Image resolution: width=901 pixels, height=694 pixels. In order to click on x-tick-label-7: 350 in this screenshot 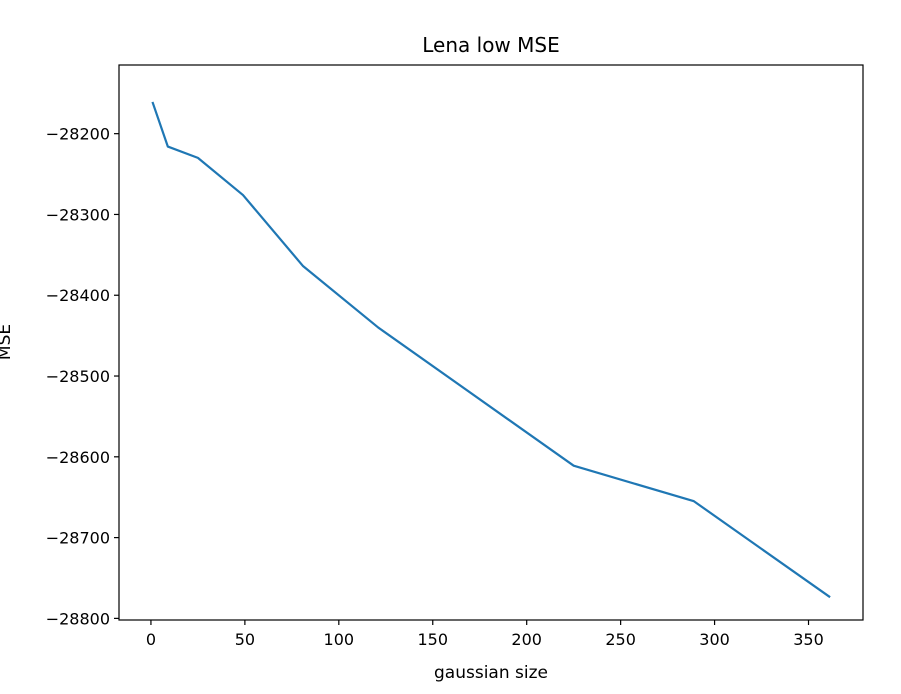, I will do `click(808, 639)`.